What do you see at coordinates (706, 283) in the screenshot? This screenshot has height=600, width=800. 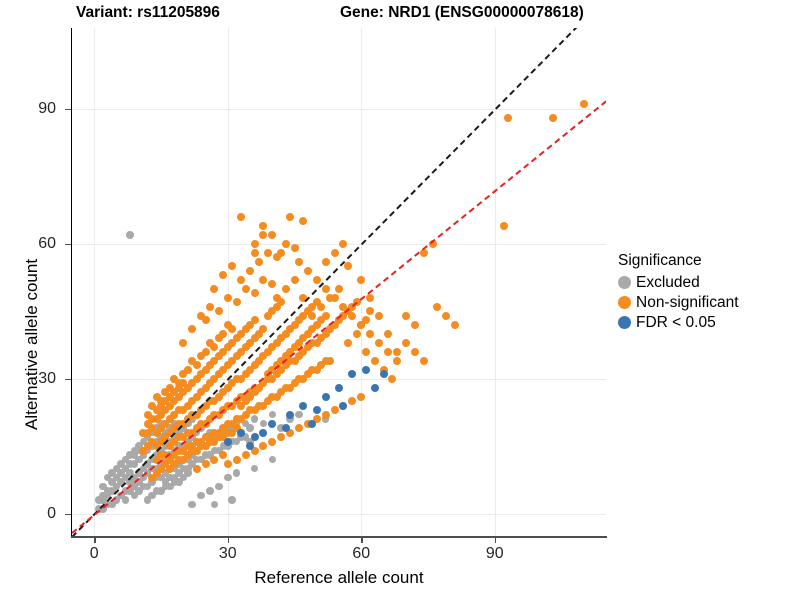 I see `legend-item: Excluded` at bounding box center [706, 283].